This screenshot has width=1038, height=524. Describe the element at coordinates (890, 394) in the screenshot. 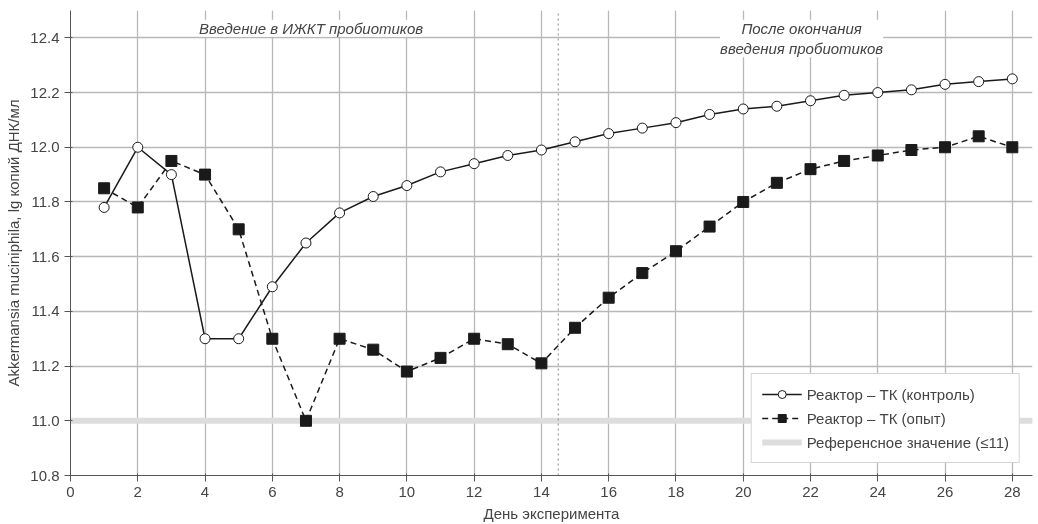

I see `legend-label: Реактор – ТК (контроль)` at that location.